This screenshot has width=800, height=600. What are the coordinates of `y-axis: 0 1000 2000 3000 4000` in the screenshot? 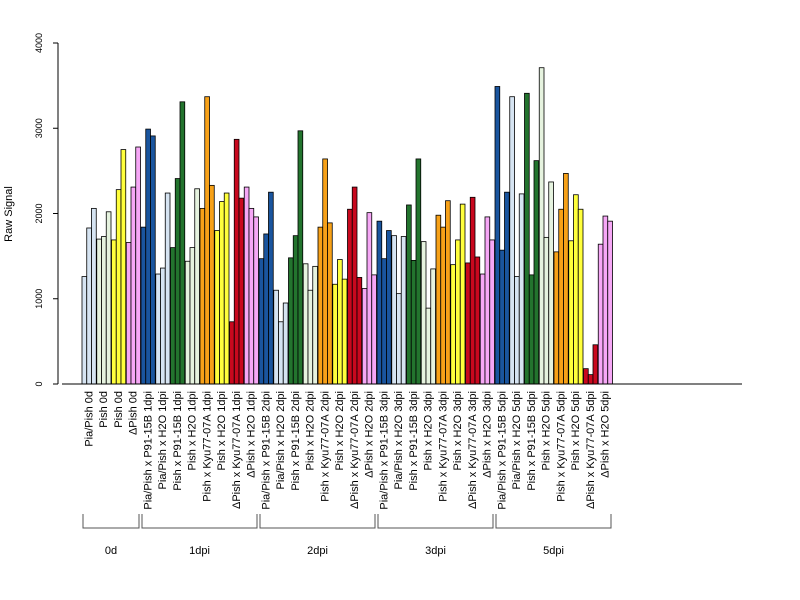 It's located at (46, 210).